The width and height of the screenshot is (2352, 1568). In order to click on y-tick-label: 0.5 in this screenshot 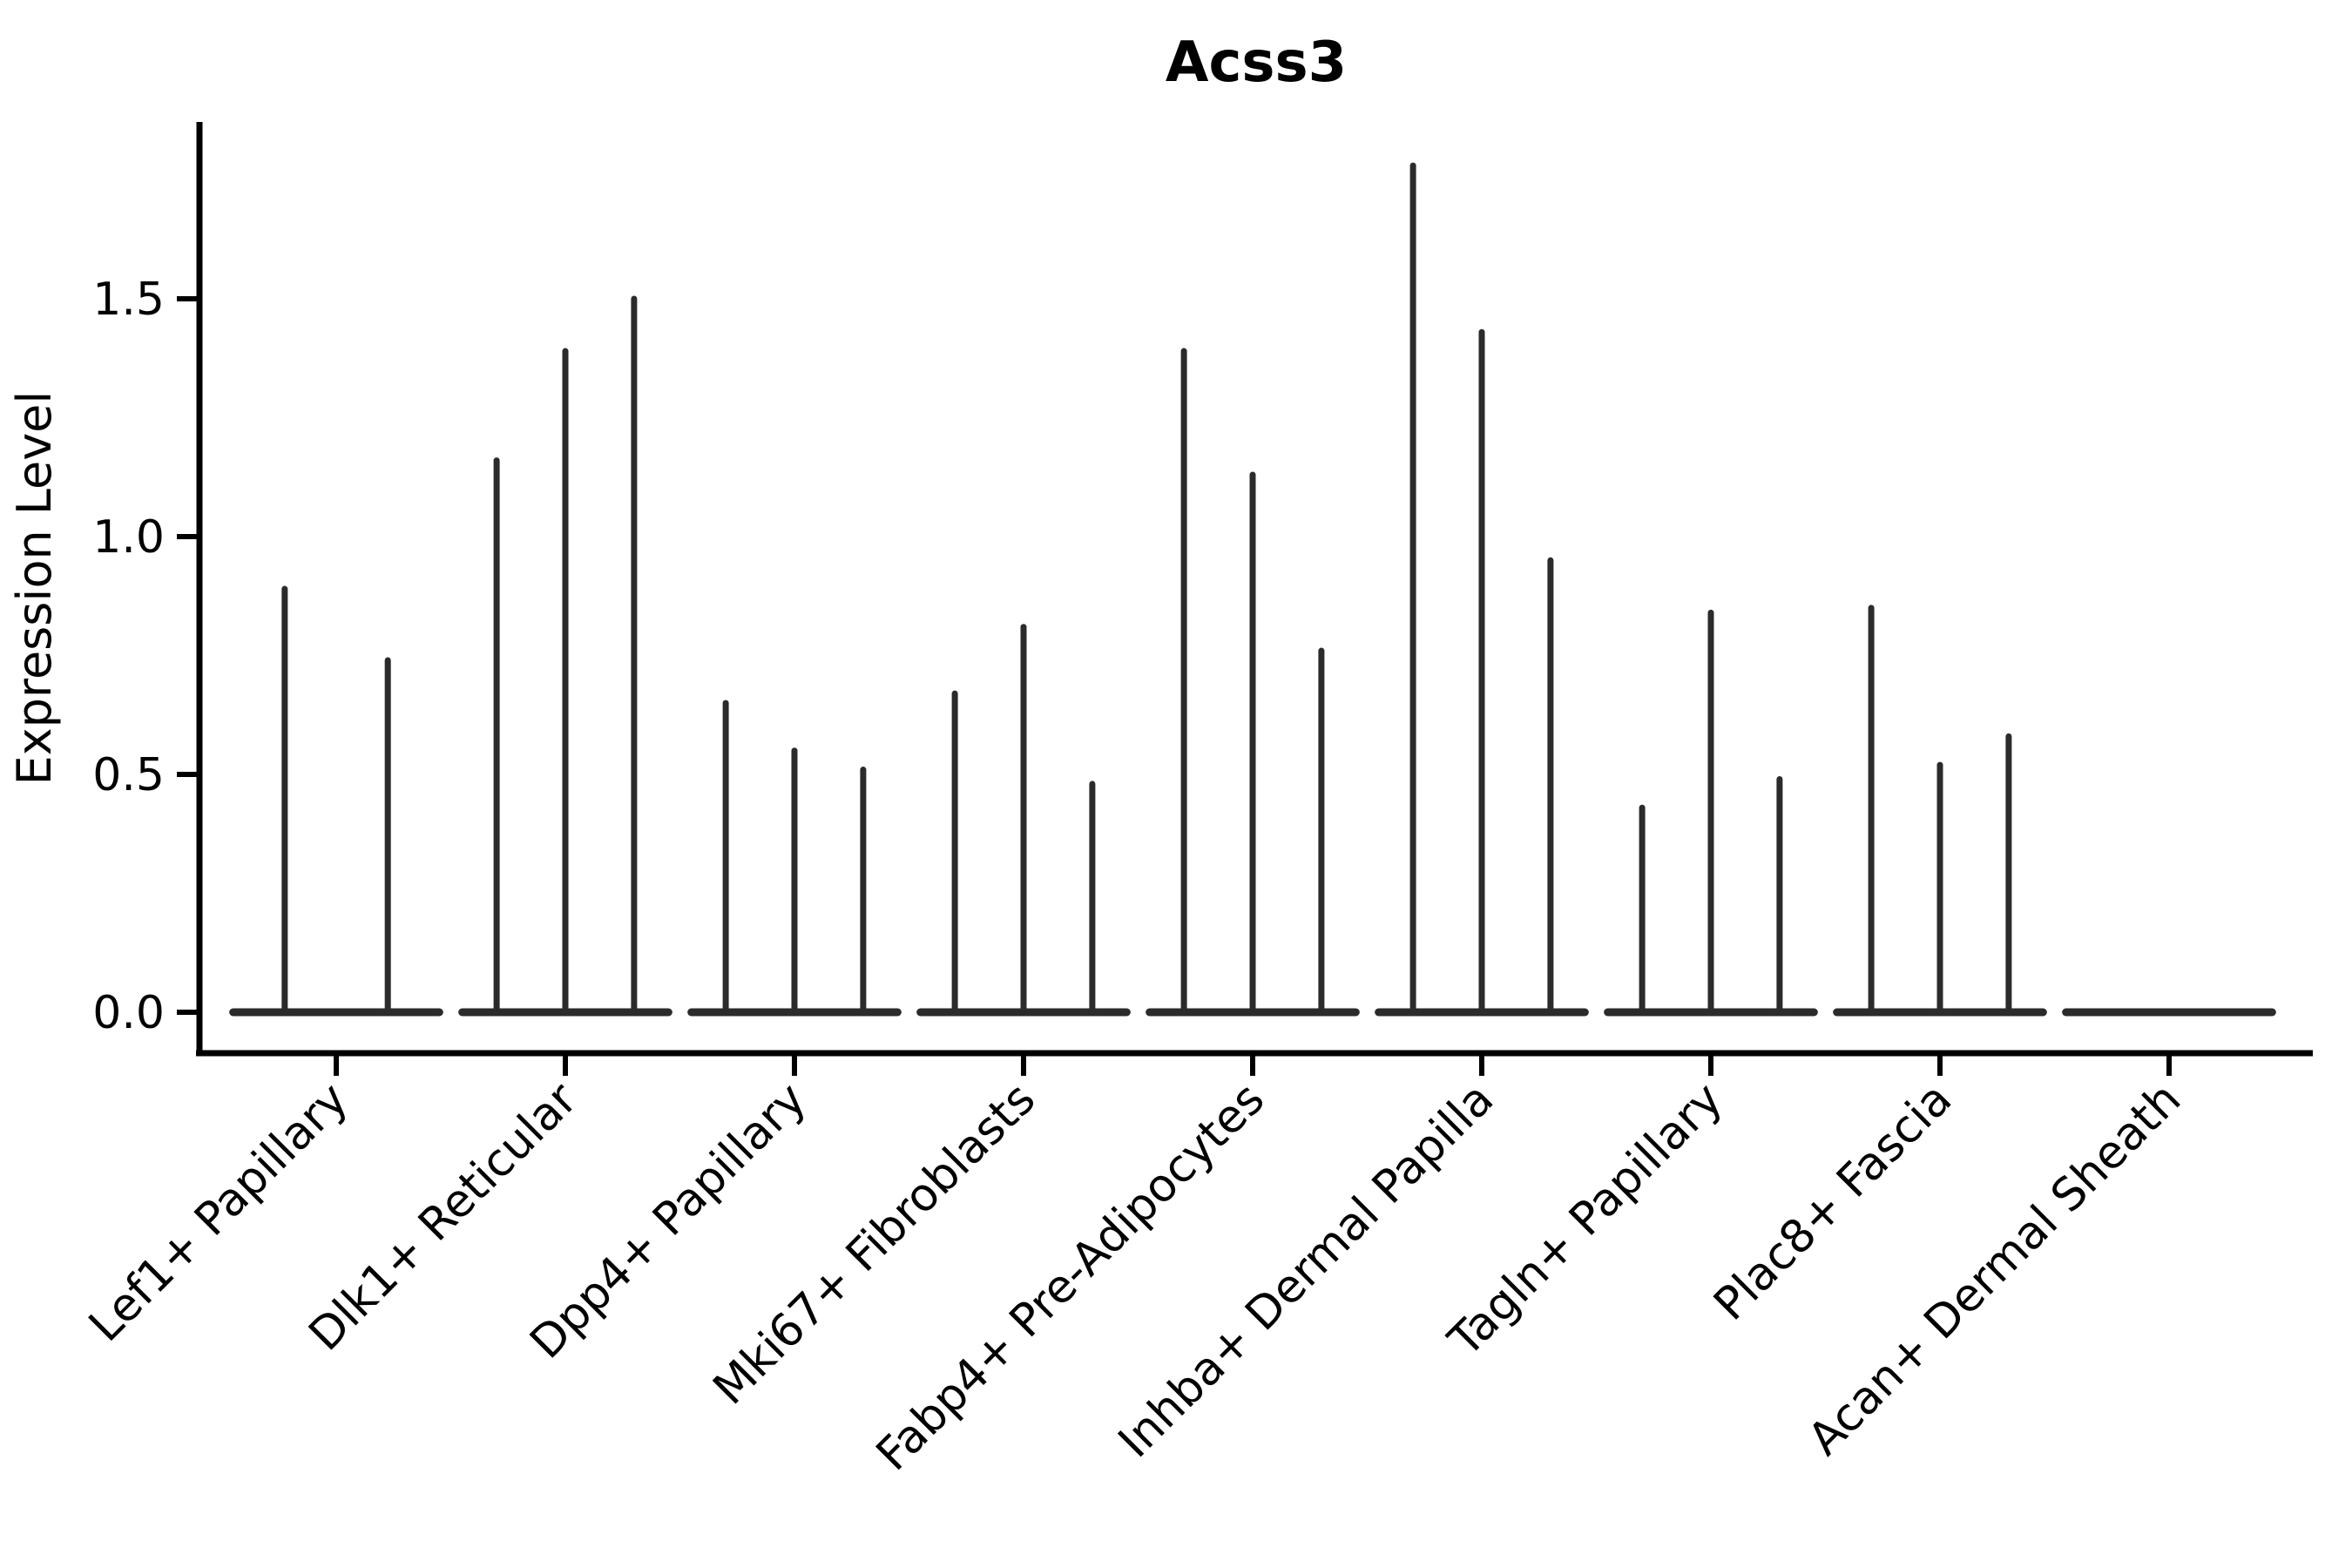, I will do `click(129, 775)`.